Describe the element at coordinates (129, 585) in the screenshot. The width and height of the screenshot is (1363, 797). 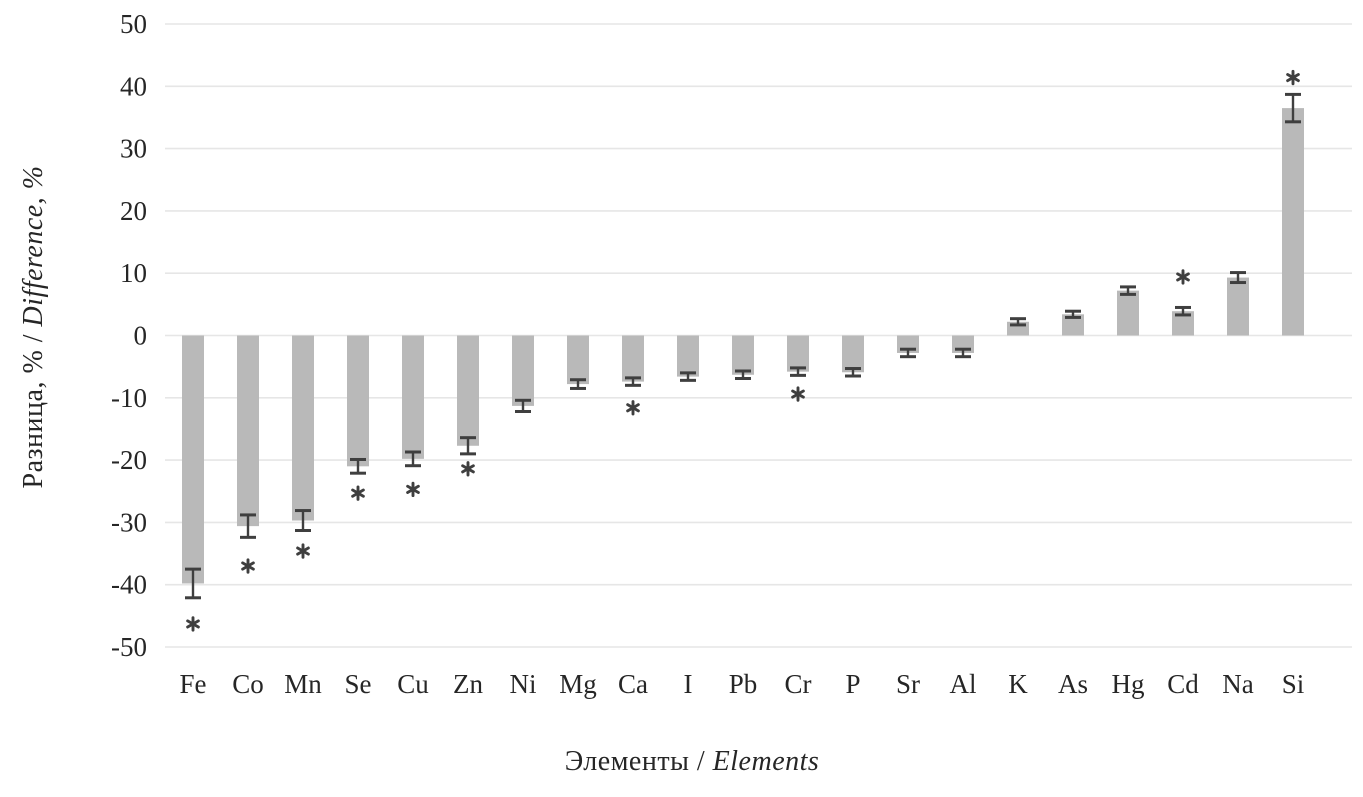
I see `y-tick-label: -40` at that location.